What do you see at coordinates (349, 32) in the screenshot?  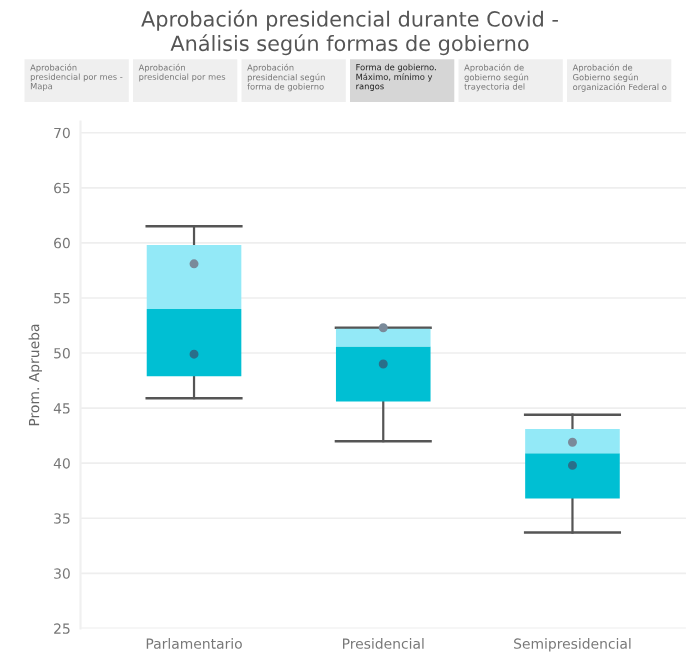 I see `chart-title: Aprobación presidencial durante Covid - Análisis según formas de gobierno` at bounding box center [349, 32].